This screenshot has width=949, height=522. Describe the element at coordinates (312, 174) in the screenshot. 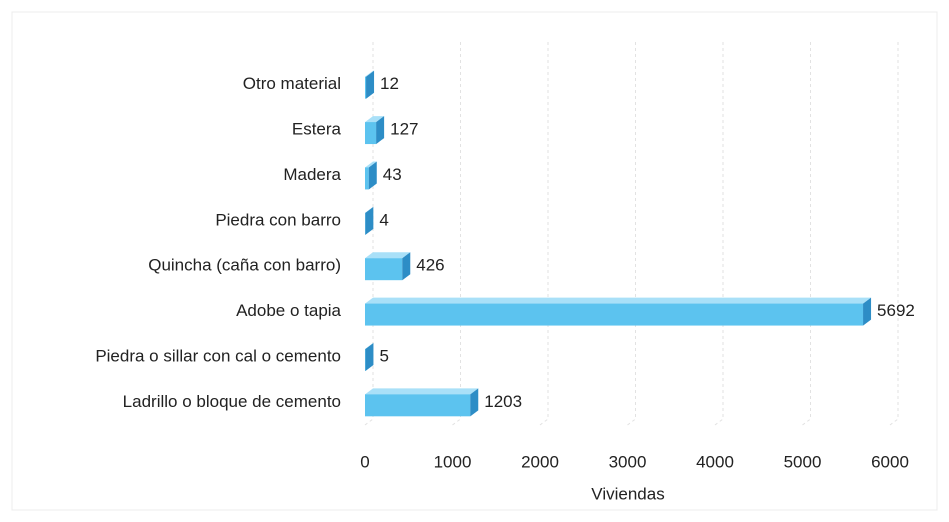

I see `y-tick-label: Madera` at that location.